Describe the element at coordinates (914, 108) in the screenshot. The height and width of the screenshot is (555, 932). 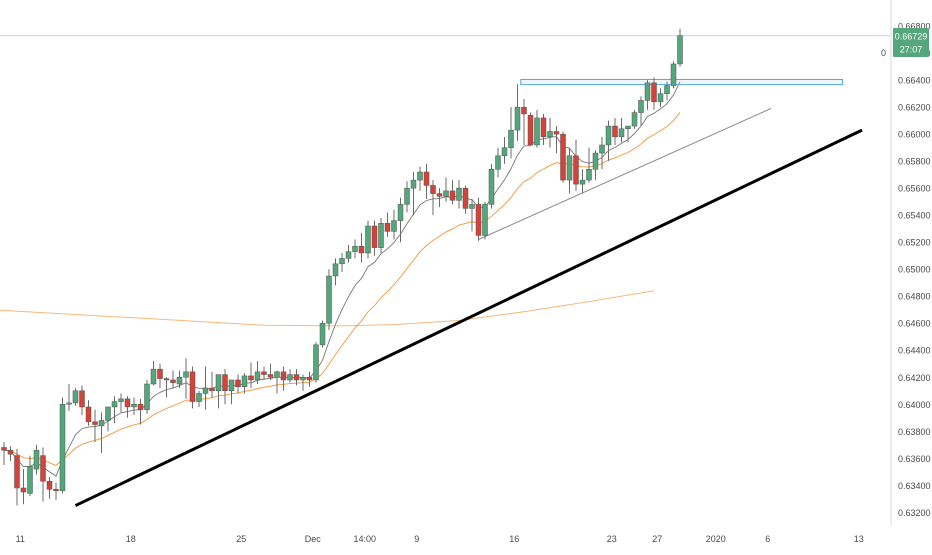
I see `price-tick-label: 0.66200` at that location.